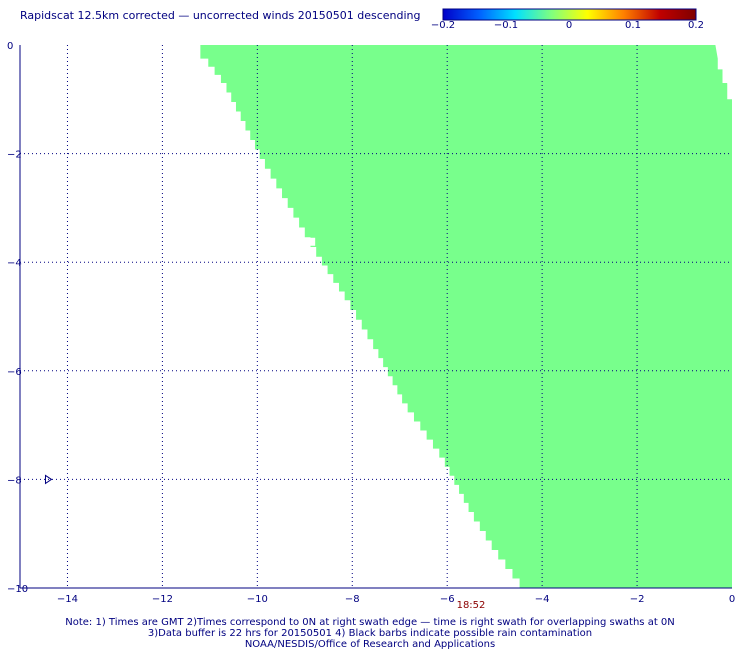 The width and height of the screenshot is (740, 650). I want to click on colorbar-tick-label: −0.2, so click(443, 25).